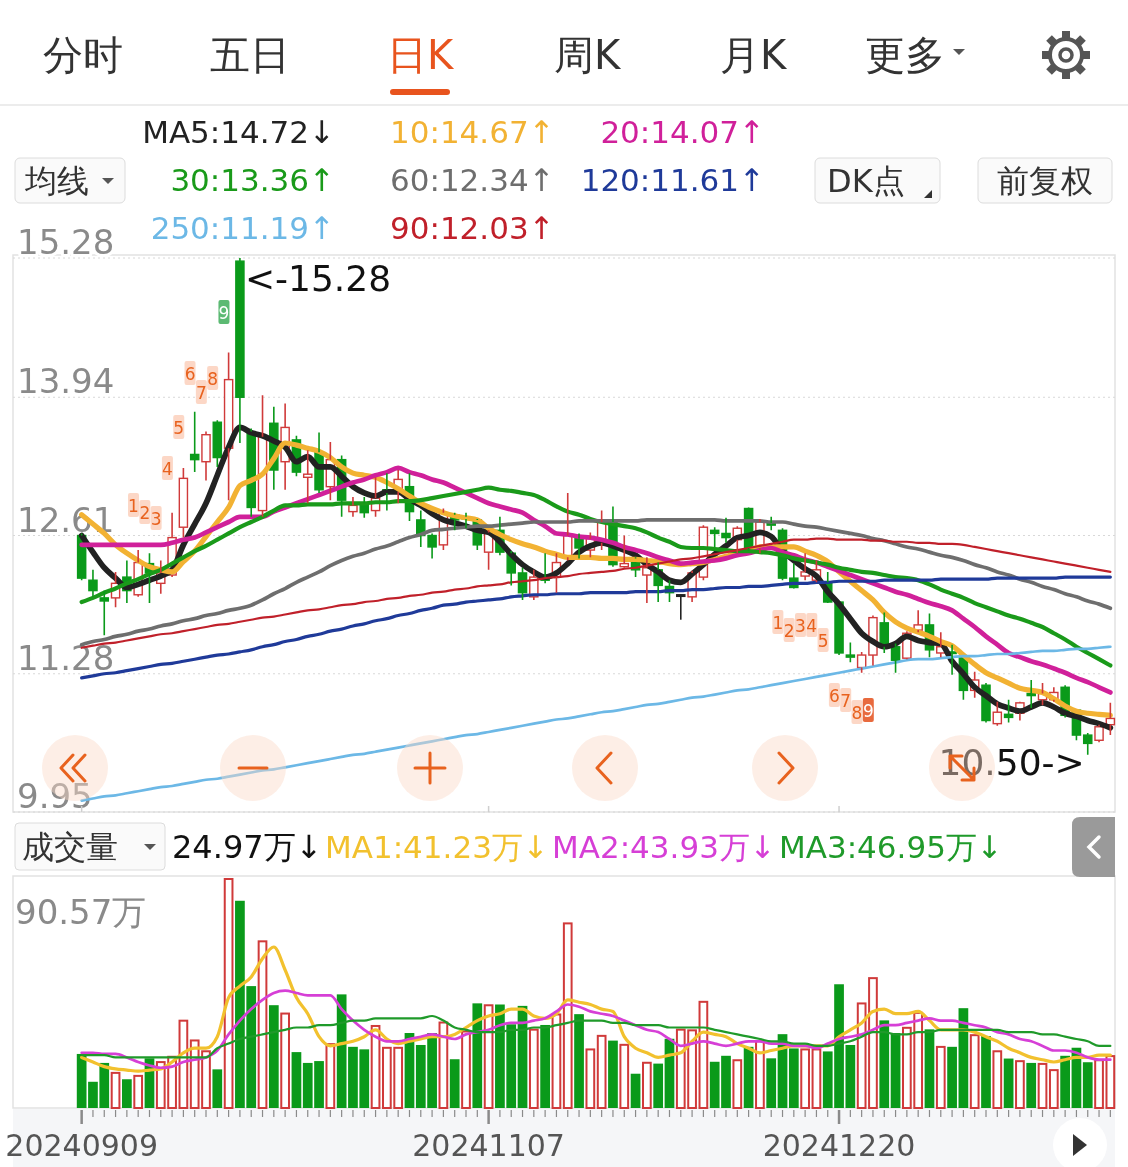  Describe the element at coordinates (472, 132) in the screenshot. I see `text: 10:14.67↑` at that location.